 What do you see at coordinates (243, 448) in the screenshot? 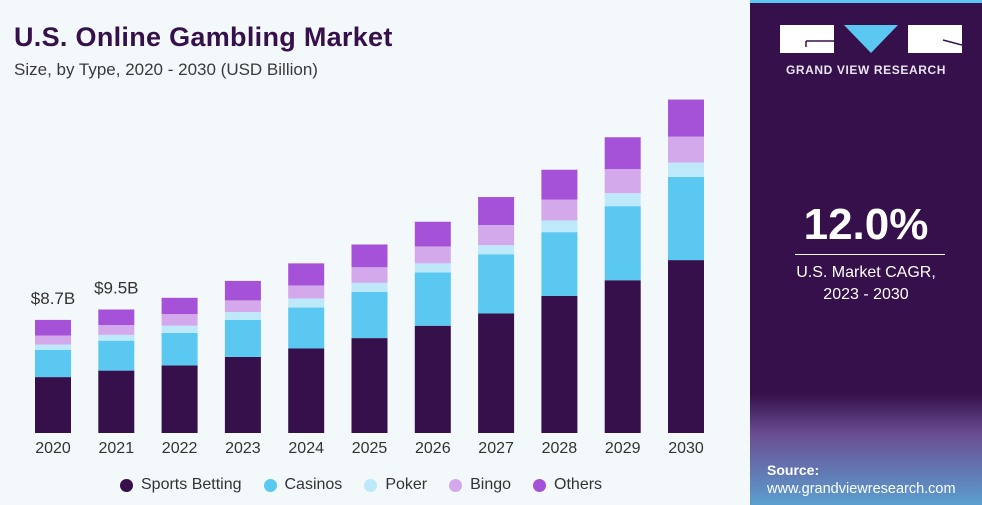
I see `x-tick-label: 2023` at bounding box center [243, 448].